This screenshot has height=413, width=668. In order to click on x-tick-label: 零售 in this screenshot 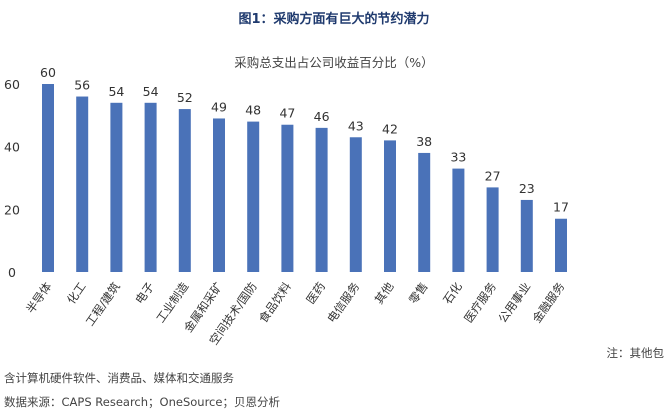, I will do `click(418, 293)`.